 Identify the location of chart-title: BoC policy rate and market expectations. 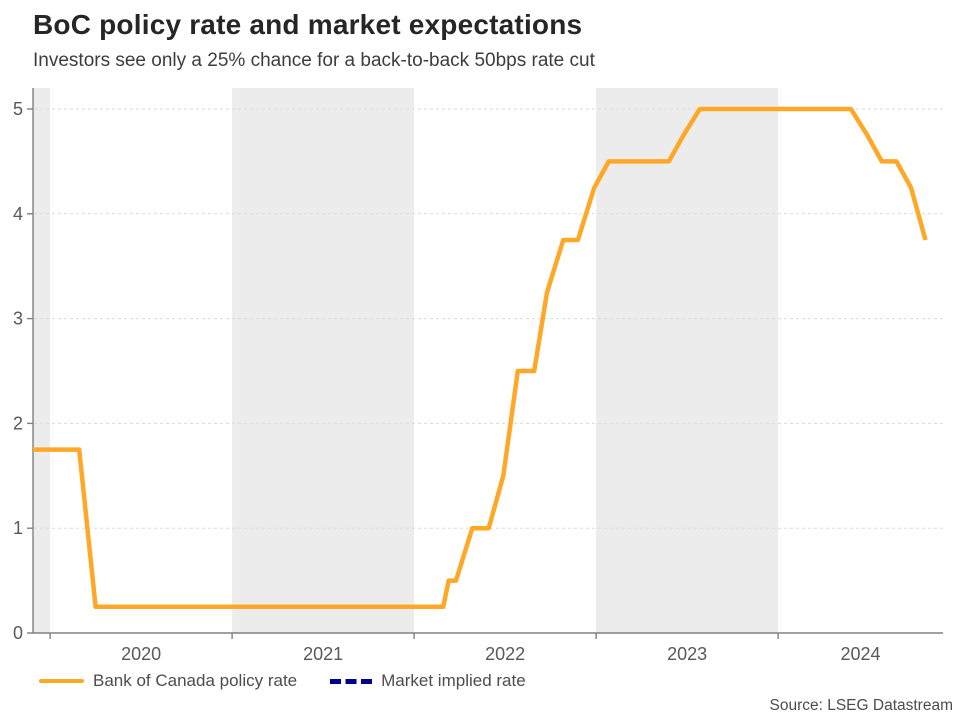
(308, 24).